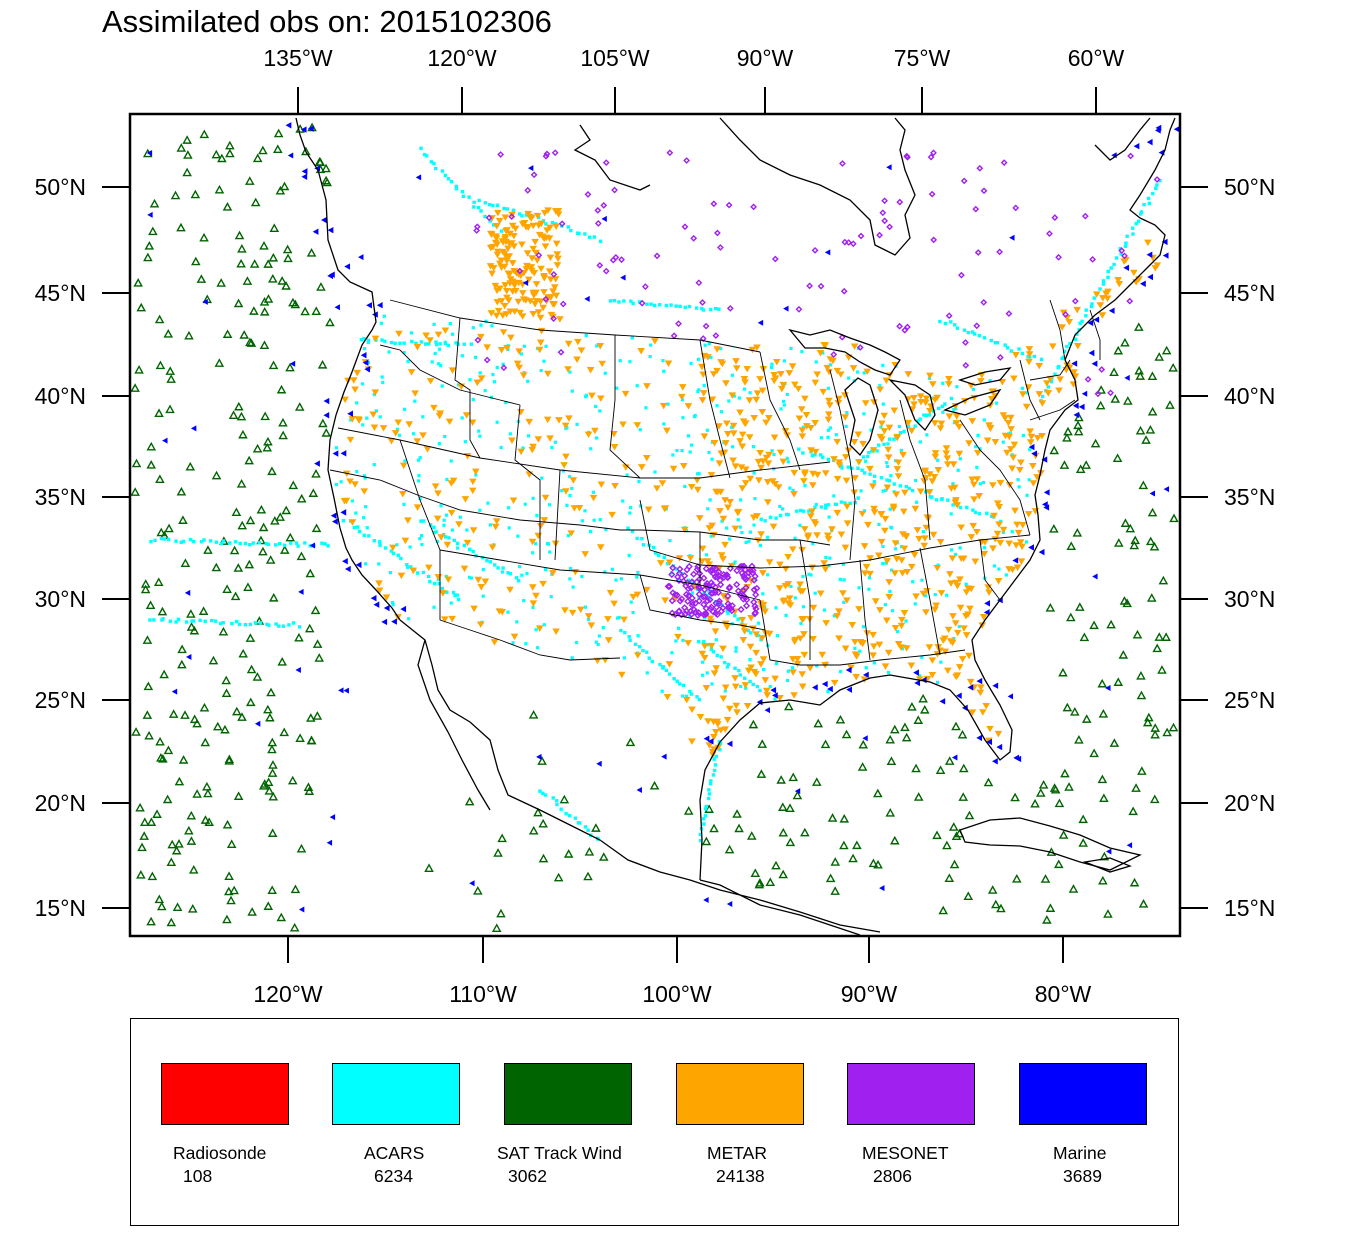 The height and width of the screenshot is (1250, 1350). What do you see at coordinates (1249, 803) in the screenshot?
I see `right-lat-label: 20°N` at bounding box center [1249, 803].